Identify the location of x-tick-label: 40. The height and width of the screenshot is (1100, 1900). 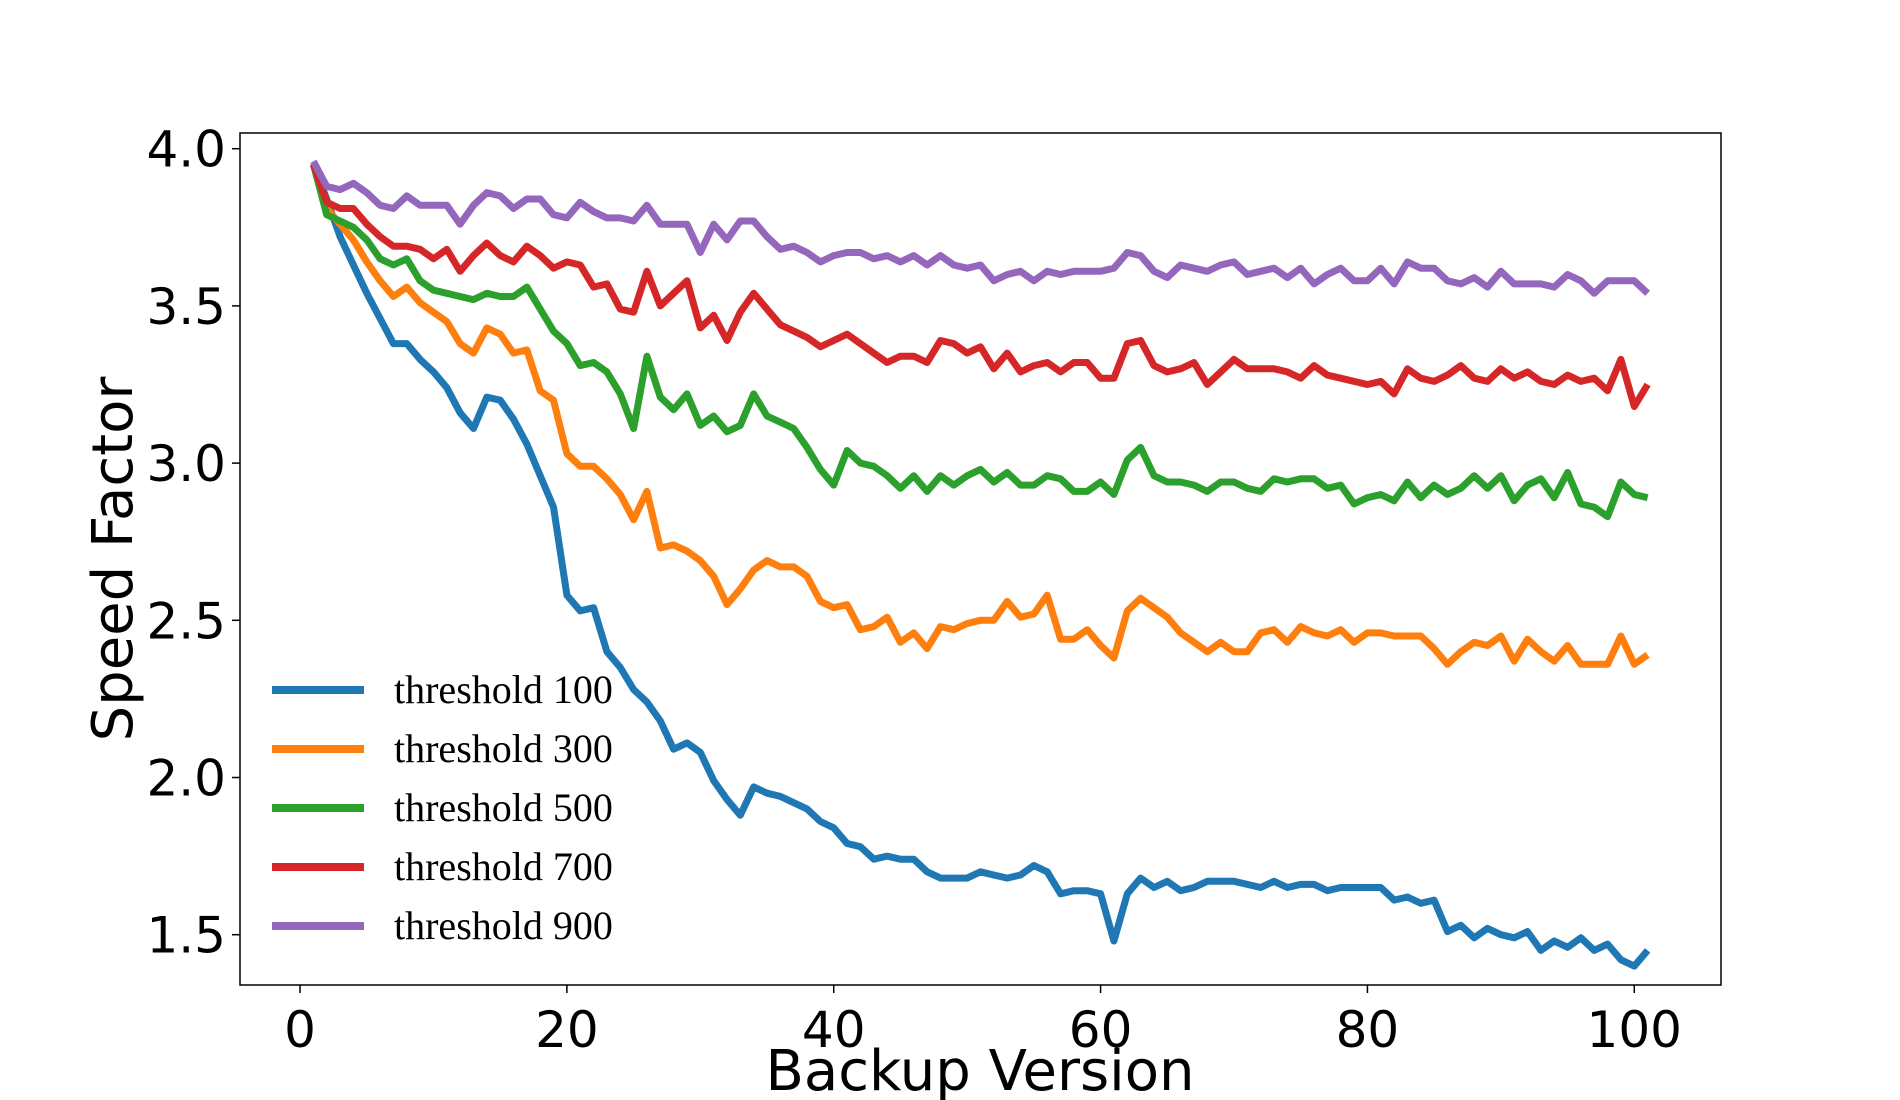
(834, 1030).